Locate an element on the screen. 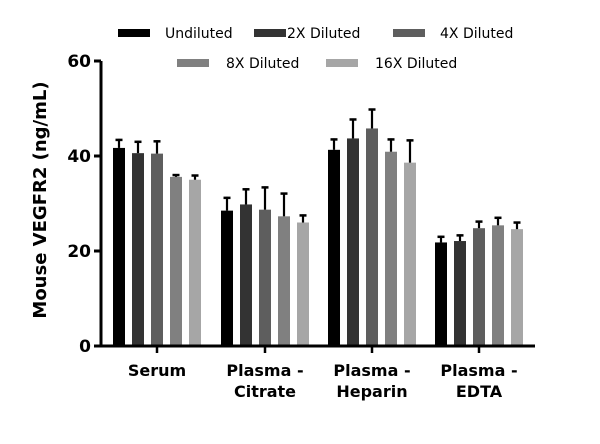 The image size is (600, 444). x-tick-label-line: Citrate is located at coordinates (265, 391).